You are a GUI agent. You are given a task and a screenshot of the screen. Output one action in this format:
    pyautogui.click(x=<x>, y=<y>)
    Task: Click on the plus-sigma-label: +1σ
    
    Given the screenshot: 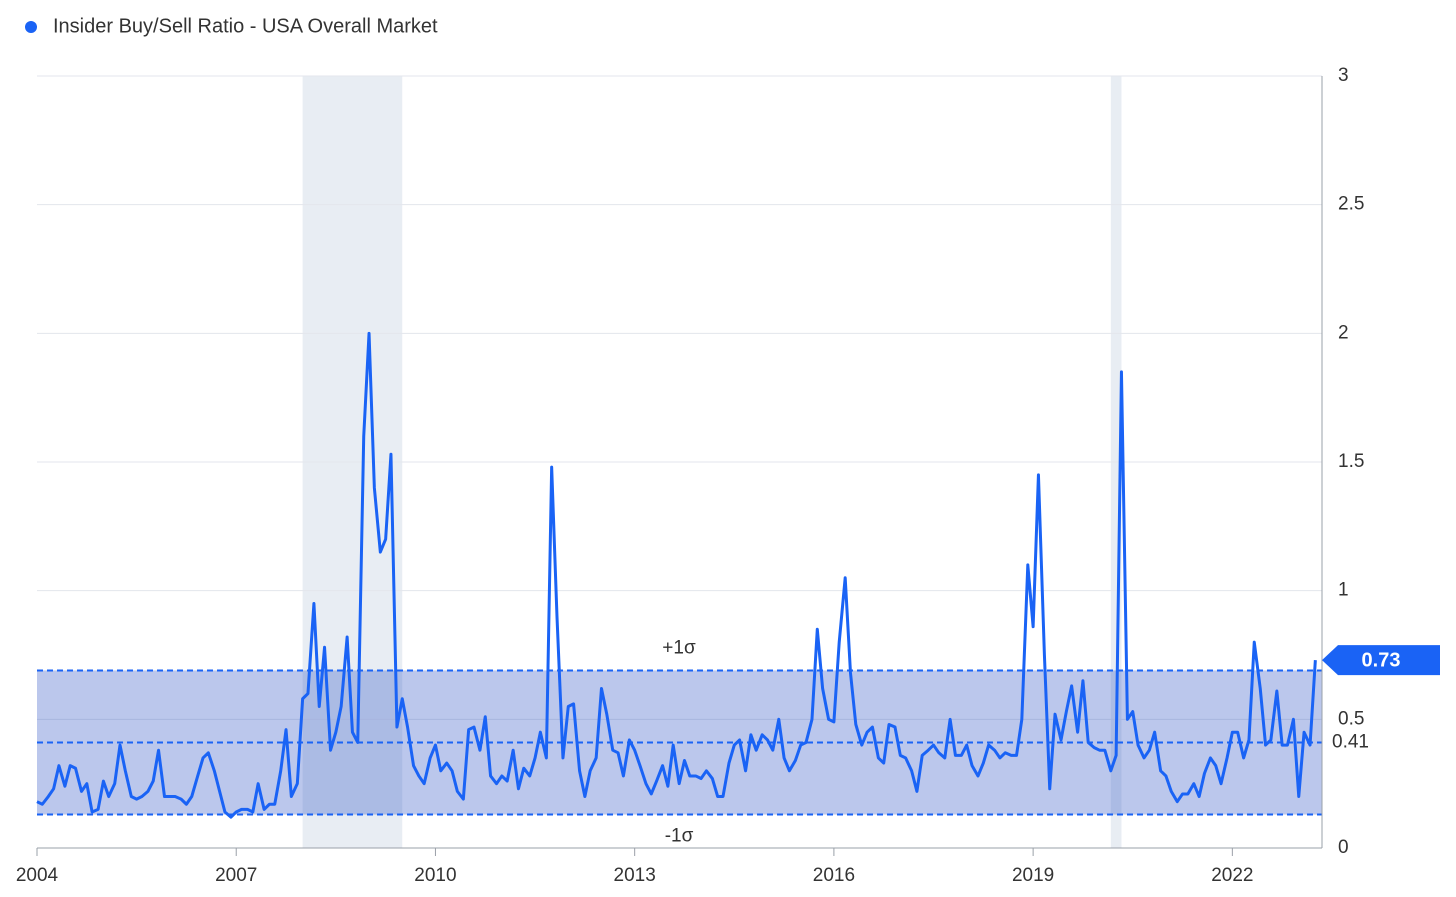 What is the action you would take?
    pyautogui.click(x=679, y=647)
    